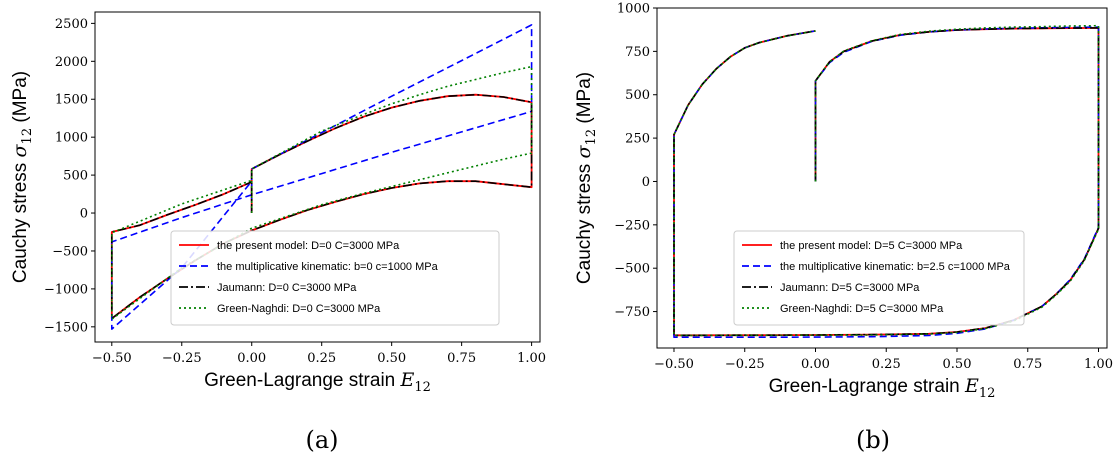  Describe the element at coordinates (308, 246) in the screenshot. I see `legend-entry-label: the present model: D=0 C=3000 MPa` at that location.